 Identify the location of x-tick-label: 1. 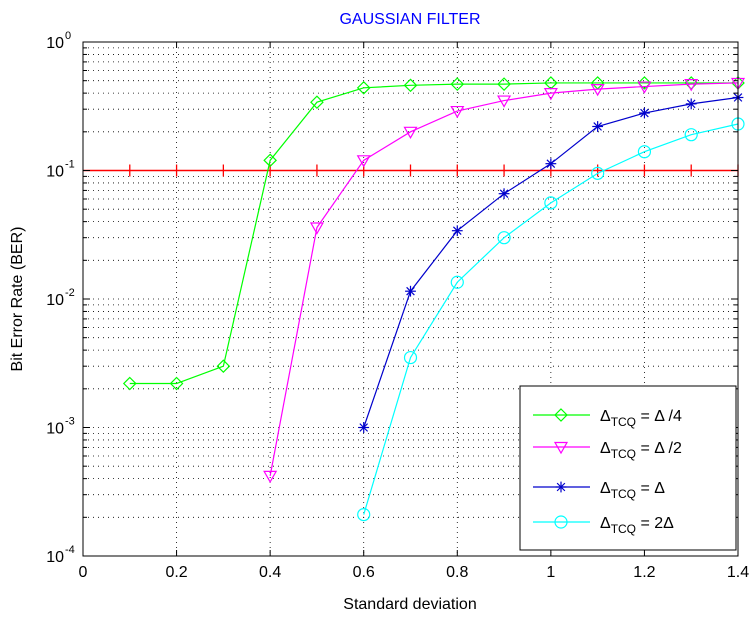
(550, 572).